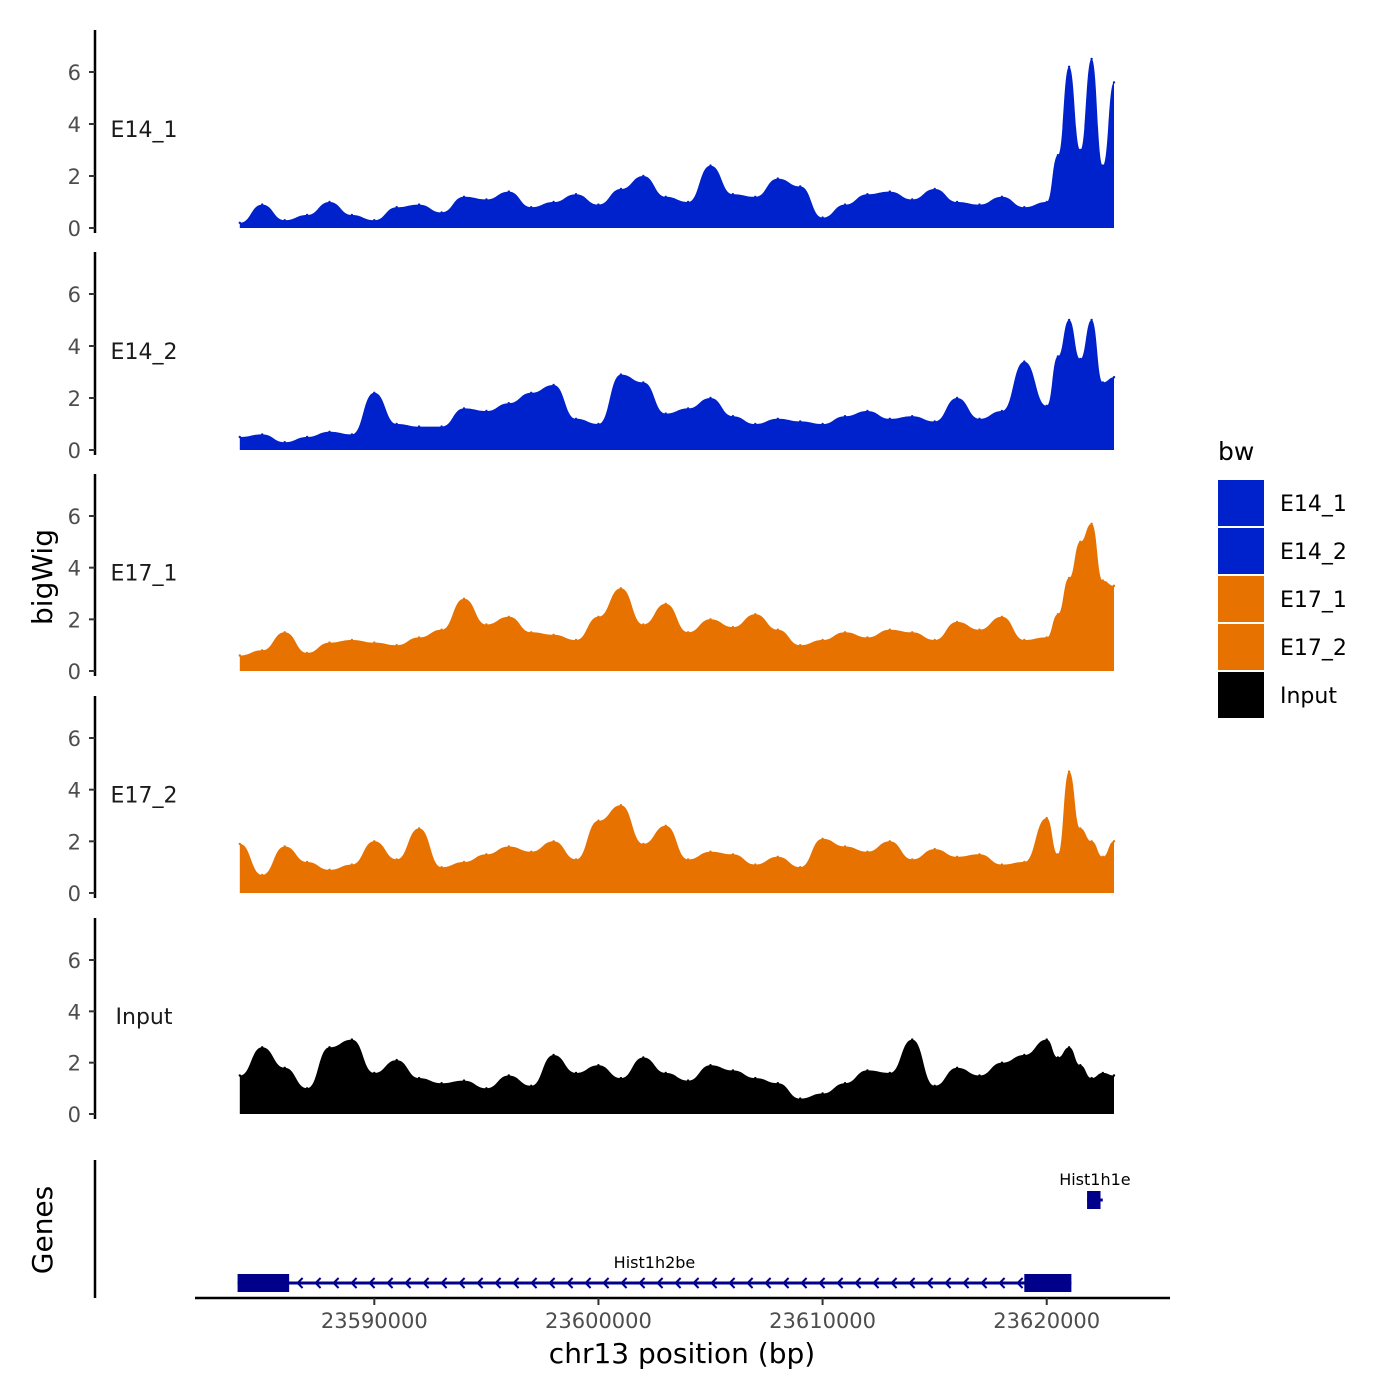  What do you see at coordinates (1094, 1200) in the screenshot?
I see `gene-exon` at bounding box center [1094, 1200].